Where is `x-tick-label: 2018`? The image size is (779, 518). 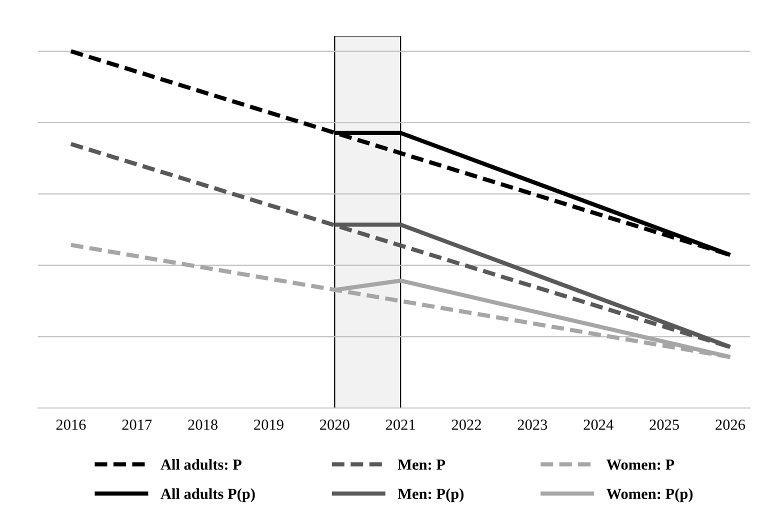
x-tick-label: 2018 is located at coordinates (203, 425).